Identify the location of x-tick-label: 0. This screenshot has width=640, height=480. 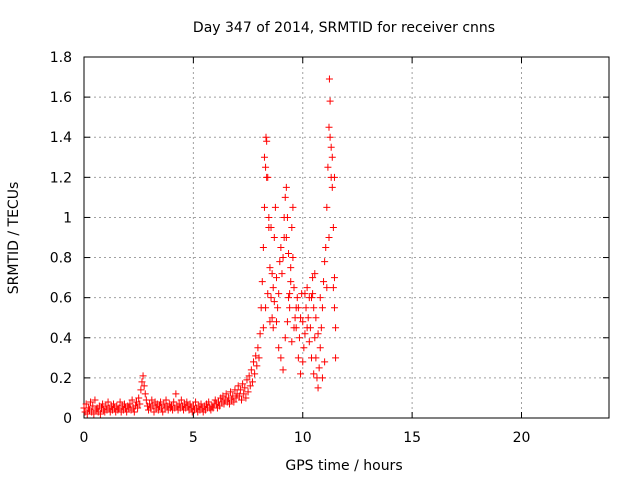
(84, 438).